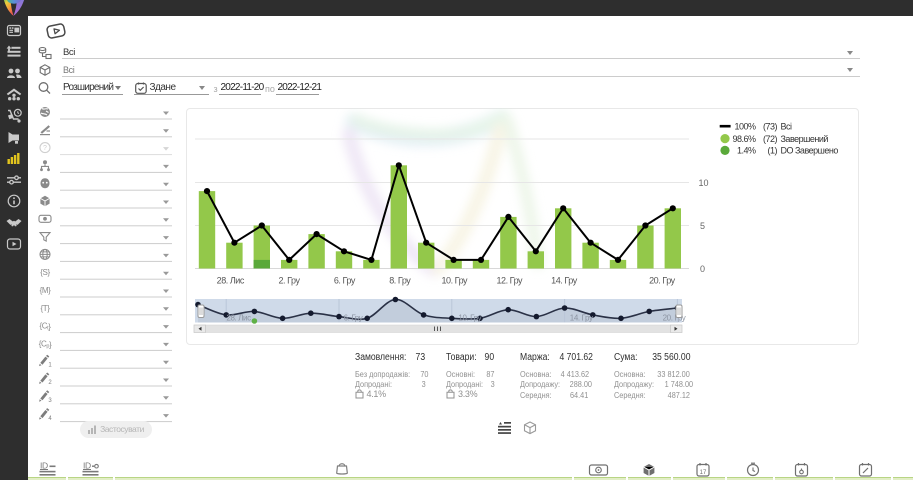 Image resolution: width=913 pixels, height=480 pixels. What do you see at coordinates (46, 290) in the screenshot?
I see `svg-text: {M}` at bounding box center [46, 290].